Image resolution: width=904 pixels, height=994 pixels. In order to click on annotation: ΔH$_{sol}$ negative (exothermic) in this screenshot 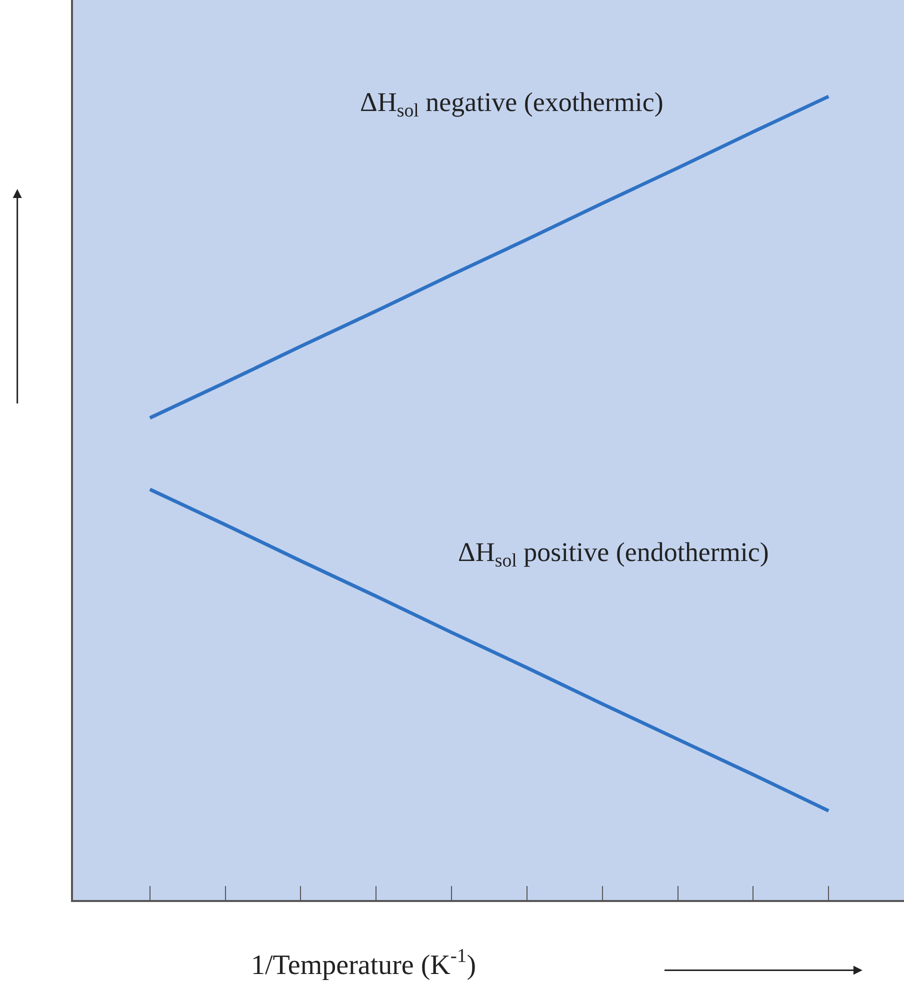, I will do `click(512, 104)`.